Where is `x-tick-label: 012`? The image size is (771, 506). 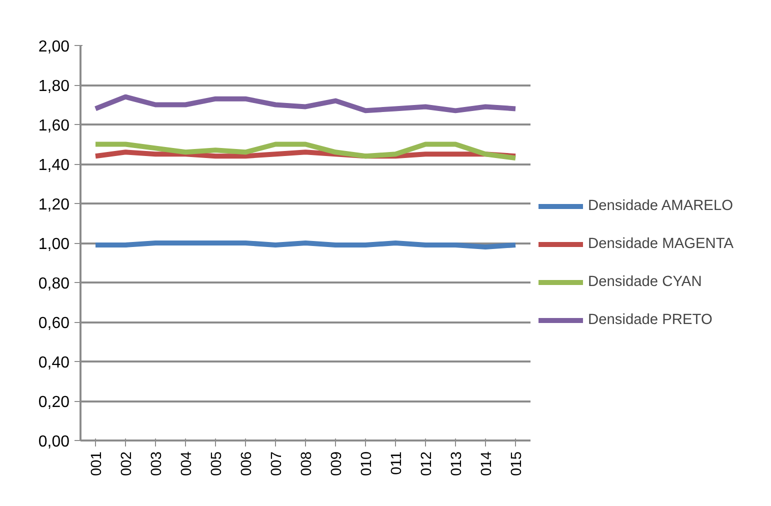 x-tick-label: 012 is located at coordinates (427, 463).